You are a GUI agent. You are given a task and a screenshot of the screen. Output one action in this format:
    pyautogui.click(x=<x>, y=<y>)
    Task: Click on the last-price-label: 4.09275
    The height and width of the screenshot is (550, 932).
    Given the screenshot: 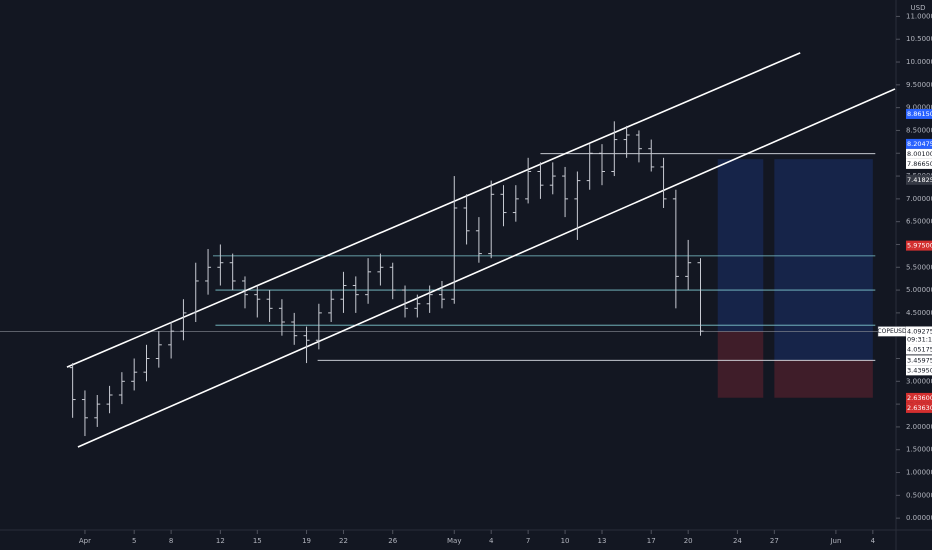 What is the action you would take?
    pyautogui.click(x=919, y=331)
    